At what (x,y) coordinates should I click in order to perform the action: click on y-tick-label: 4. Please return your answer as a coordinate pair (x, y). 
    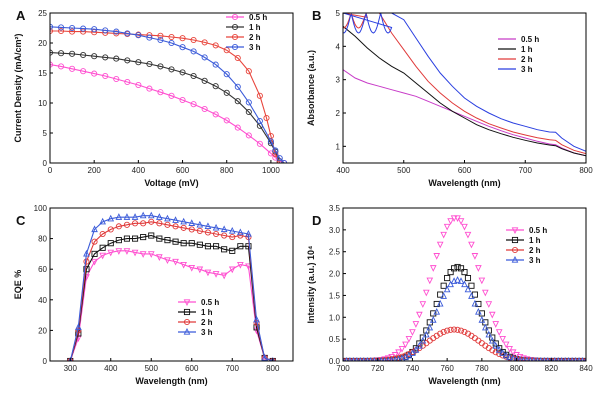
    Looking at the image, I should click on (338, 46).